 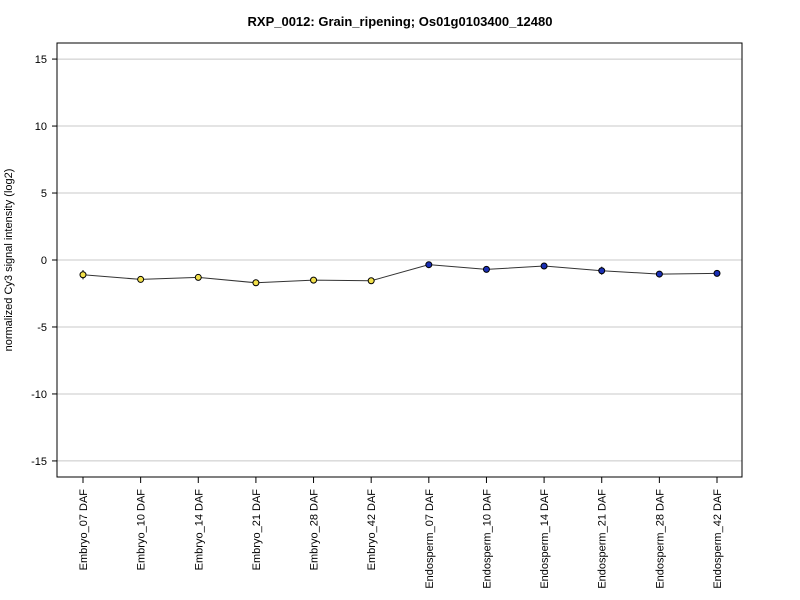 I want to click on x-tick-label: Embryo_28 DAF, so click(x=315, y=530).